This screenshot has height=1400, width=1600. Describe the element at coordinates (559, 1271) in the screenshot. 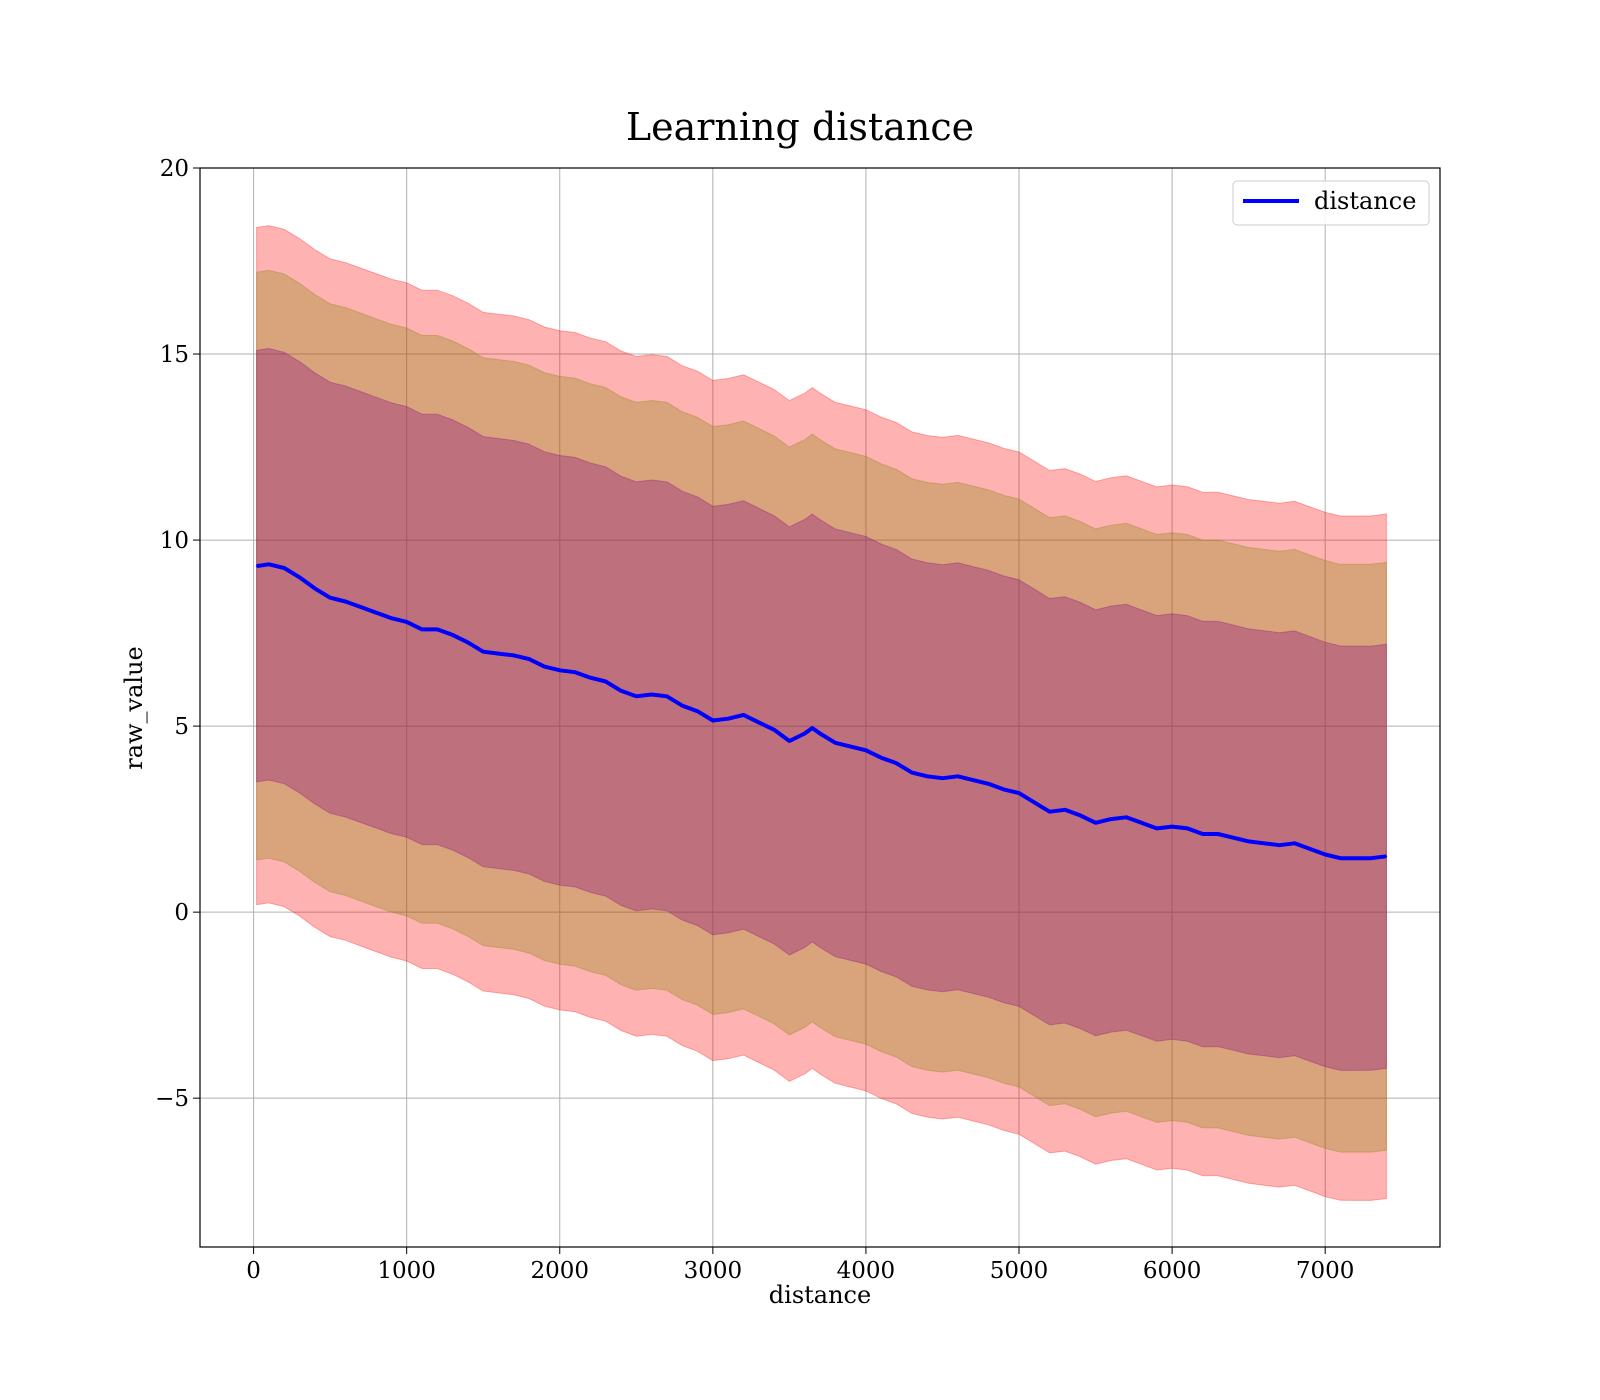

I see `x-tick-label: 2000` at that location.